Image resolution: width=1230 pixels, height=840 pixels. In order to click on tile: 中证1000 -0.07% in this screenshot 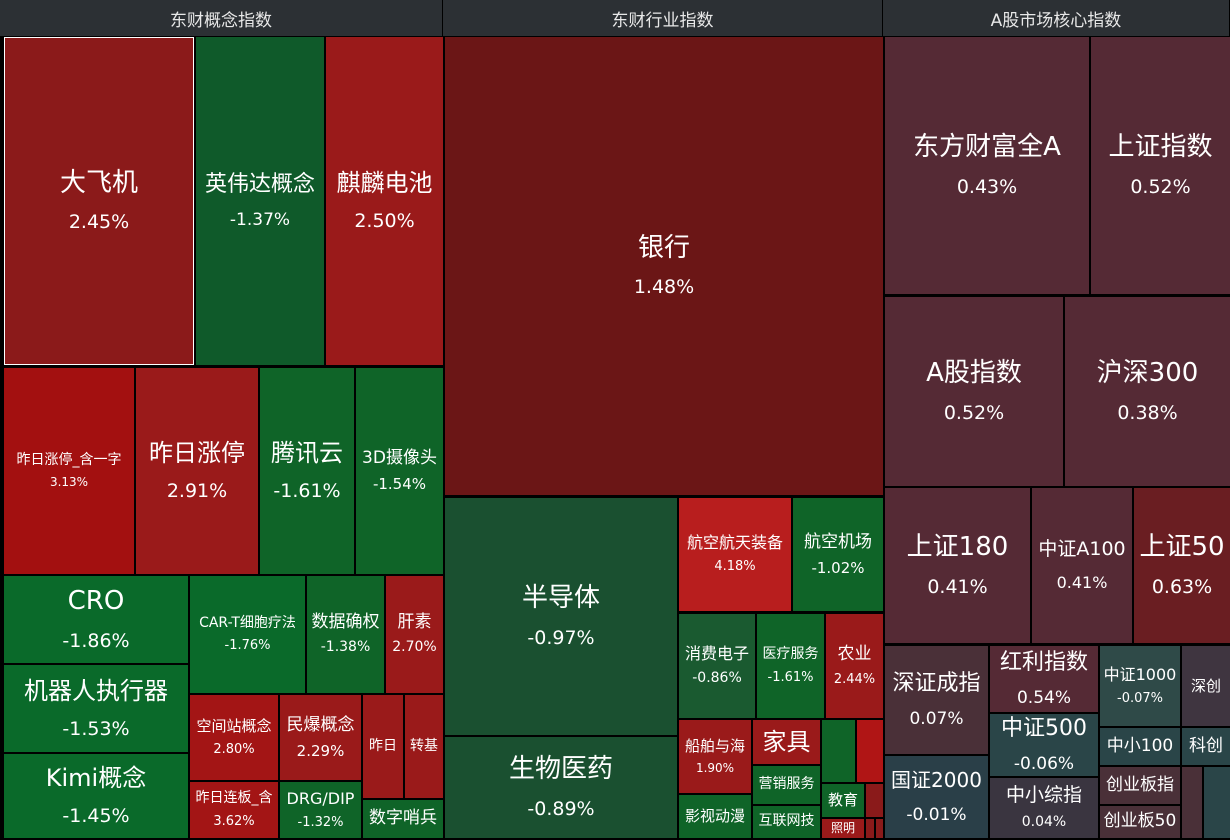, I will do `click(1140, 686)`.